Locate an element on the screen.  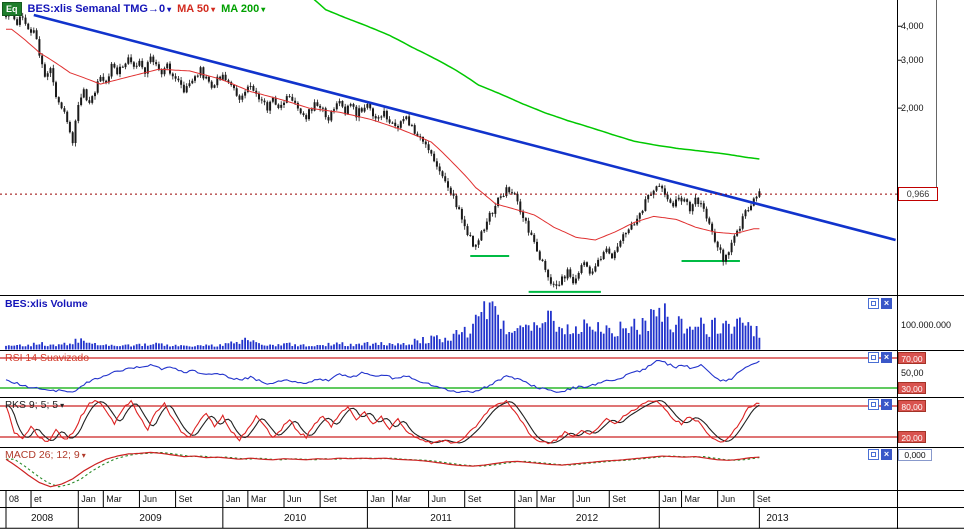
rsi-mid-level-label: 50,00 is located at coordinates (912, 373).